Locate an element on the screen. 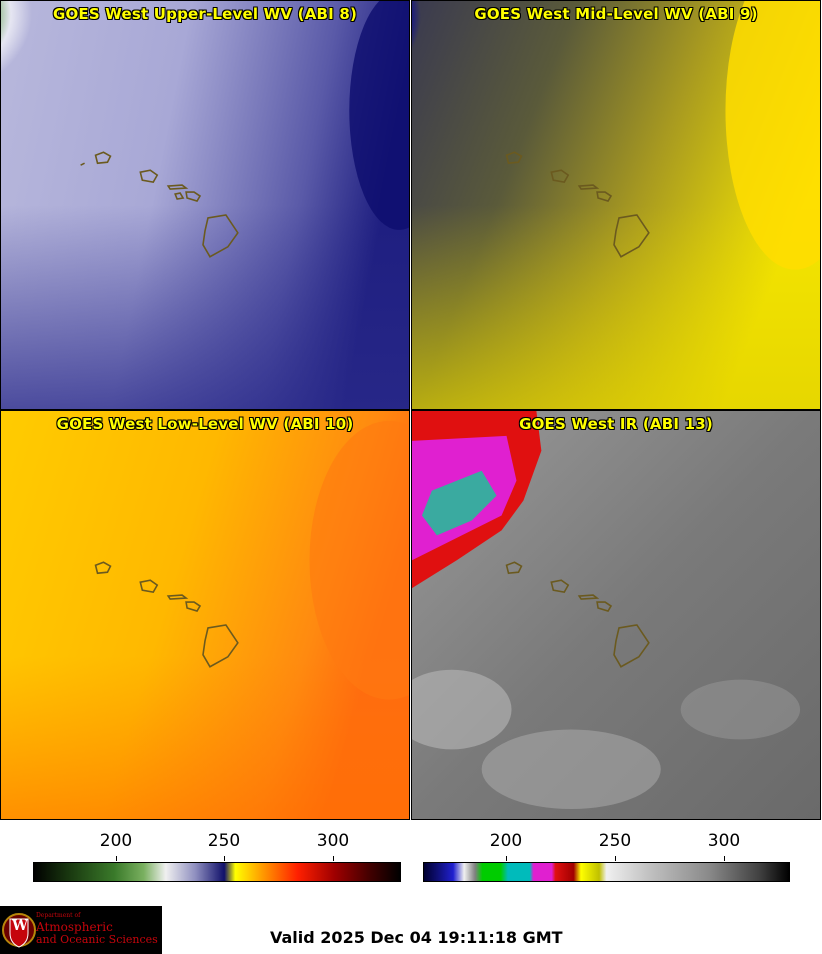 Image resolution: width=822 pixels, height=954 pixels. ir-tick-label-250: 250 is located at coordinates (615, 841).